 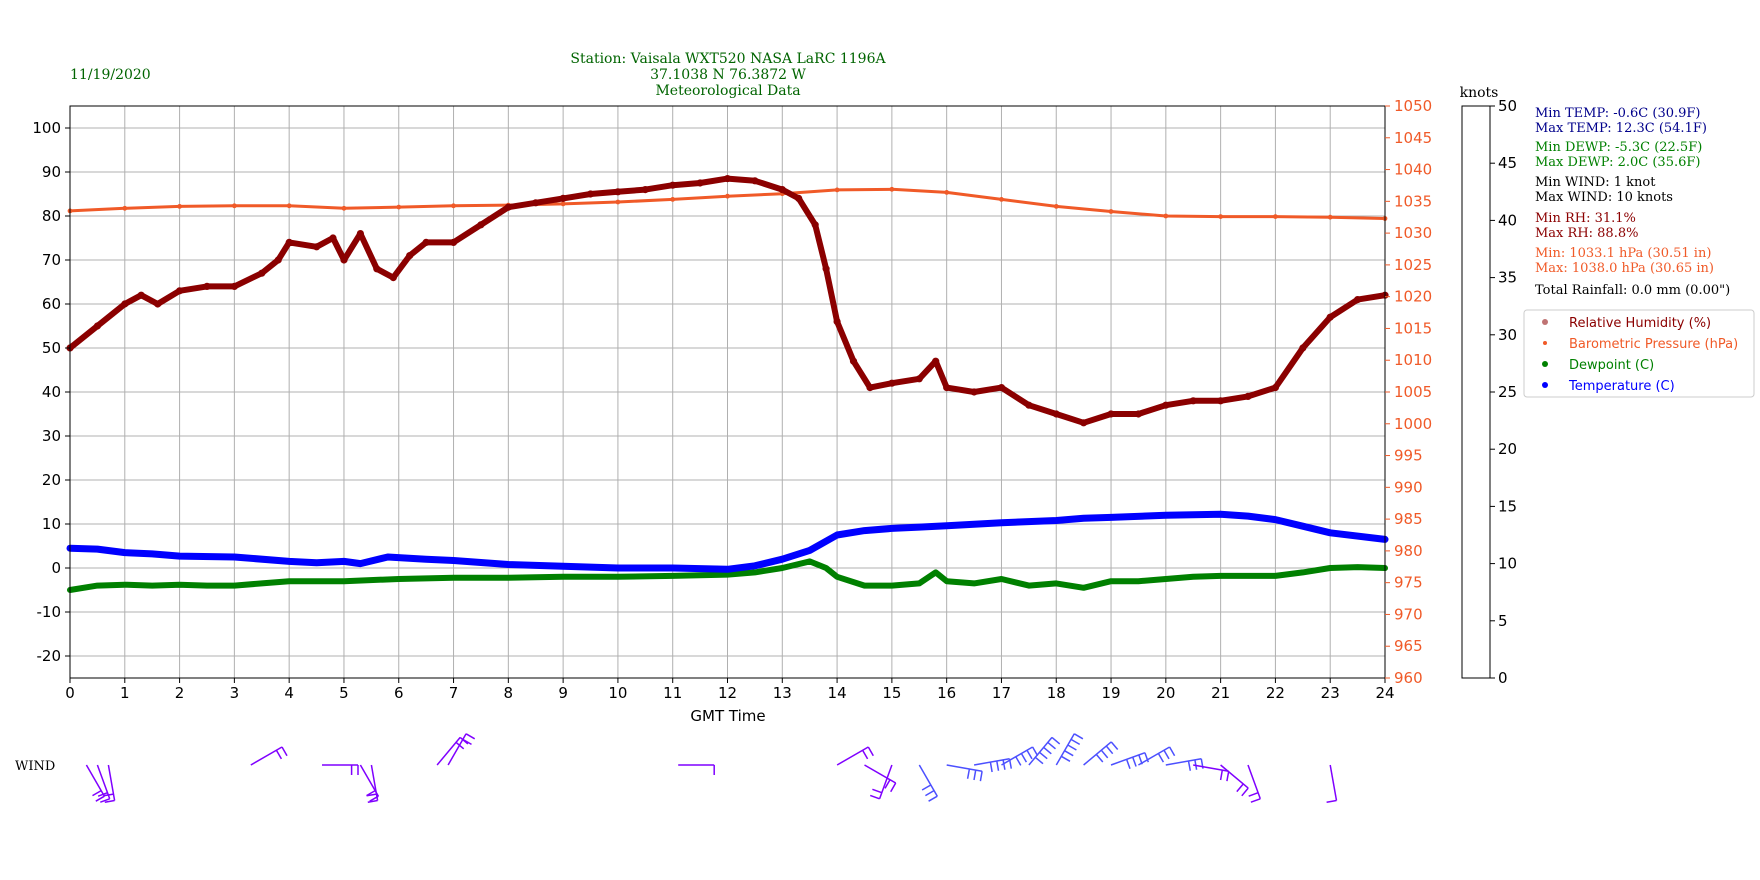 I want to click on x-tick-label: 14, so click(x=837, y=693).